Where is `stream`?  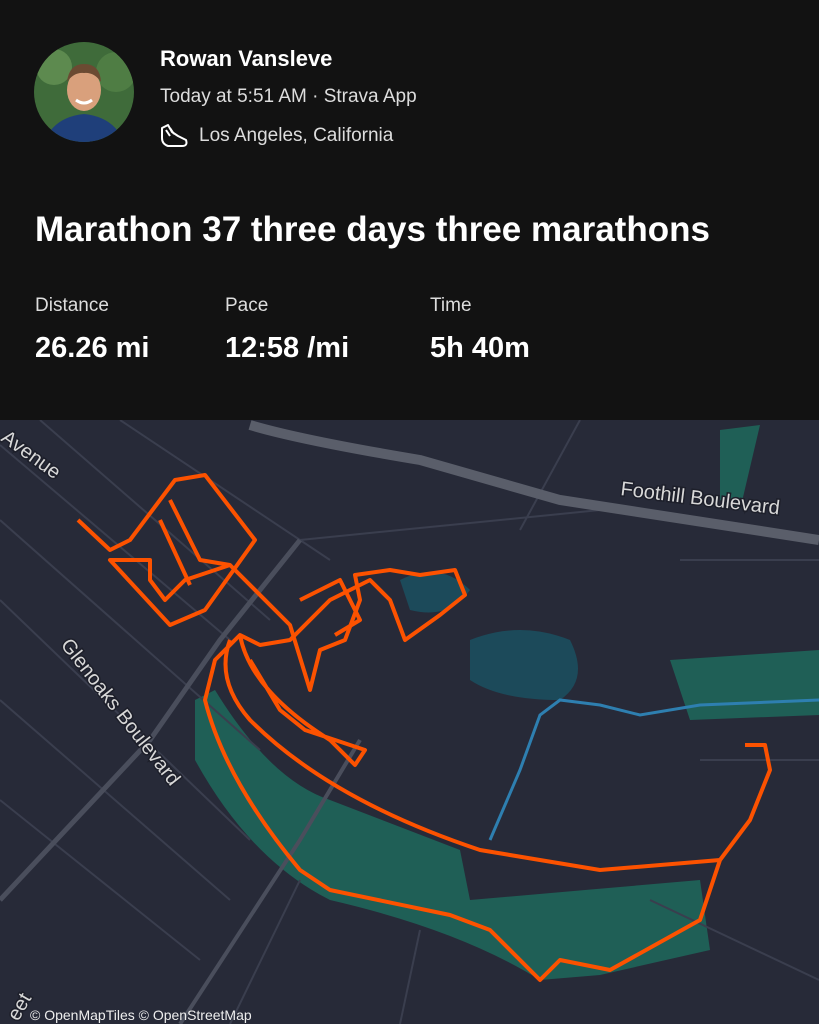 stream is located at coordinates (653, 769).